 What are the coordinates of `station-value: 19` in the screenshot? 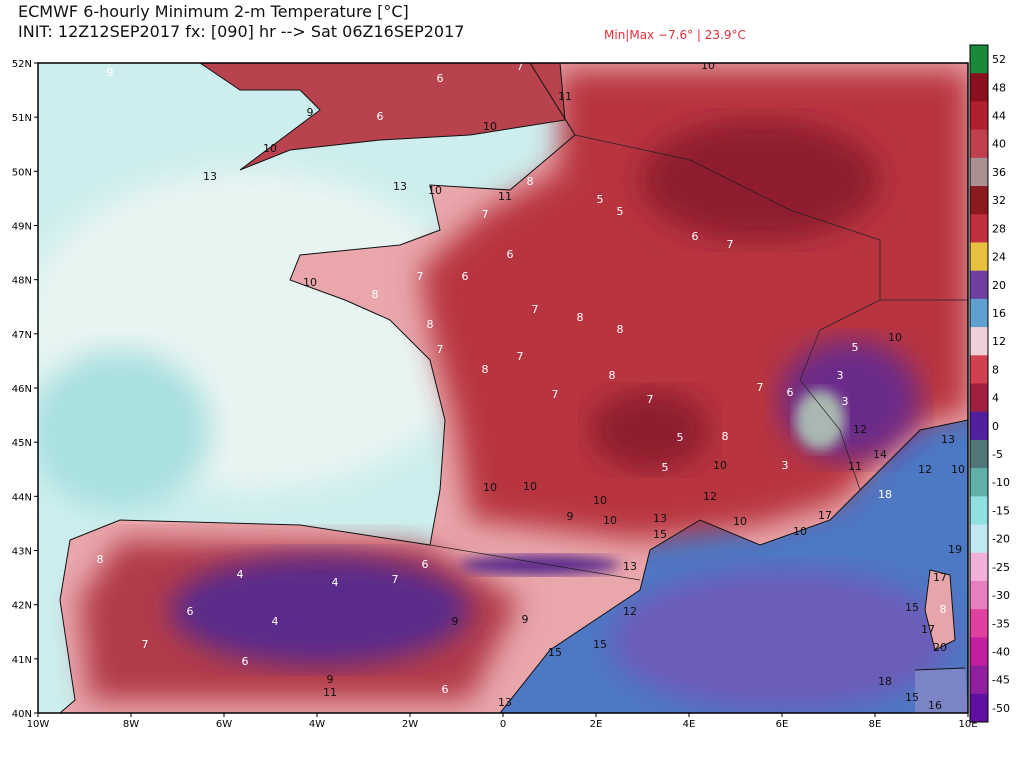 It's located at (955, 549).